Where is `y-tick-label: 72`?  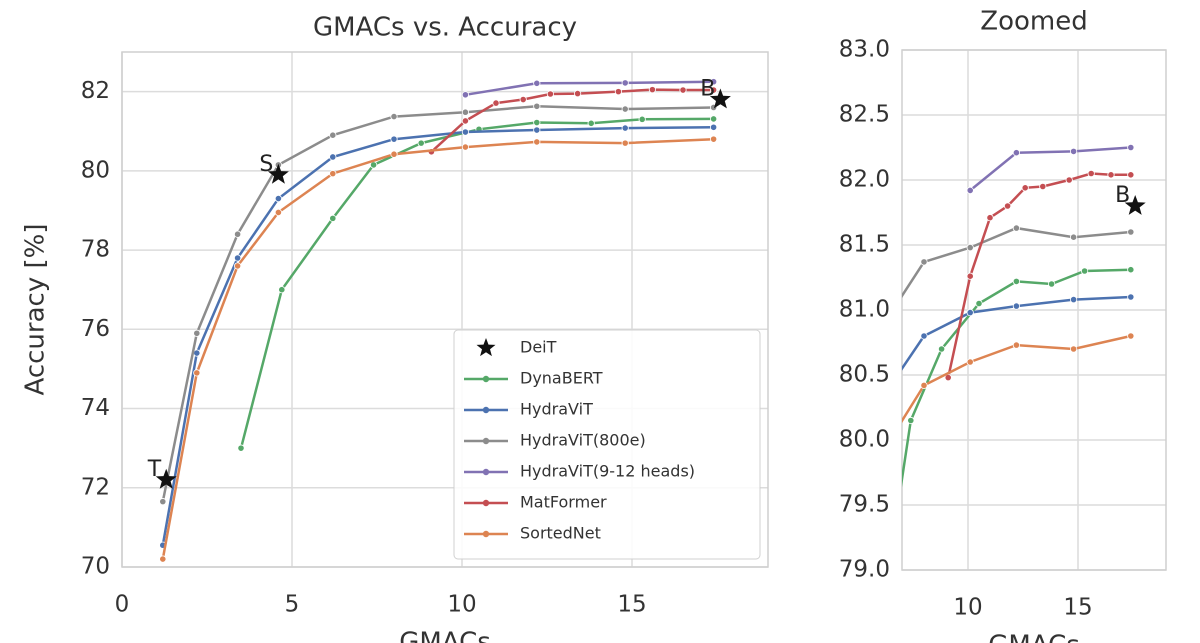 y-tick-label: 72 is located at coordinates (95, 487).